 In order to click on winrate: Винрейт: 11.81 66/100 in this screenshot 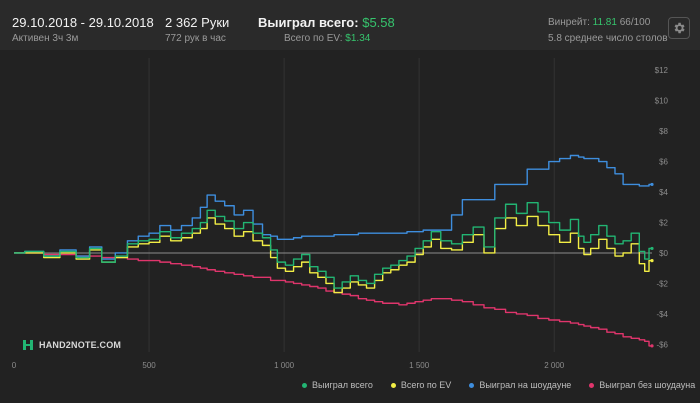, I will do `click(608, 22)`.